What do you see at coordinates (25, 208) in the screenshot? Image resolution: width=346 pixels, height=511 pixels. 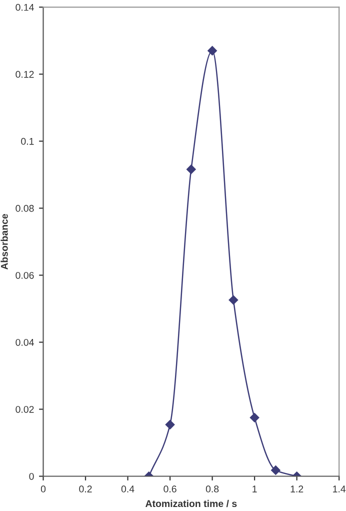 I see `y-tick-label: 0.08` at bounding box center [25, 208].